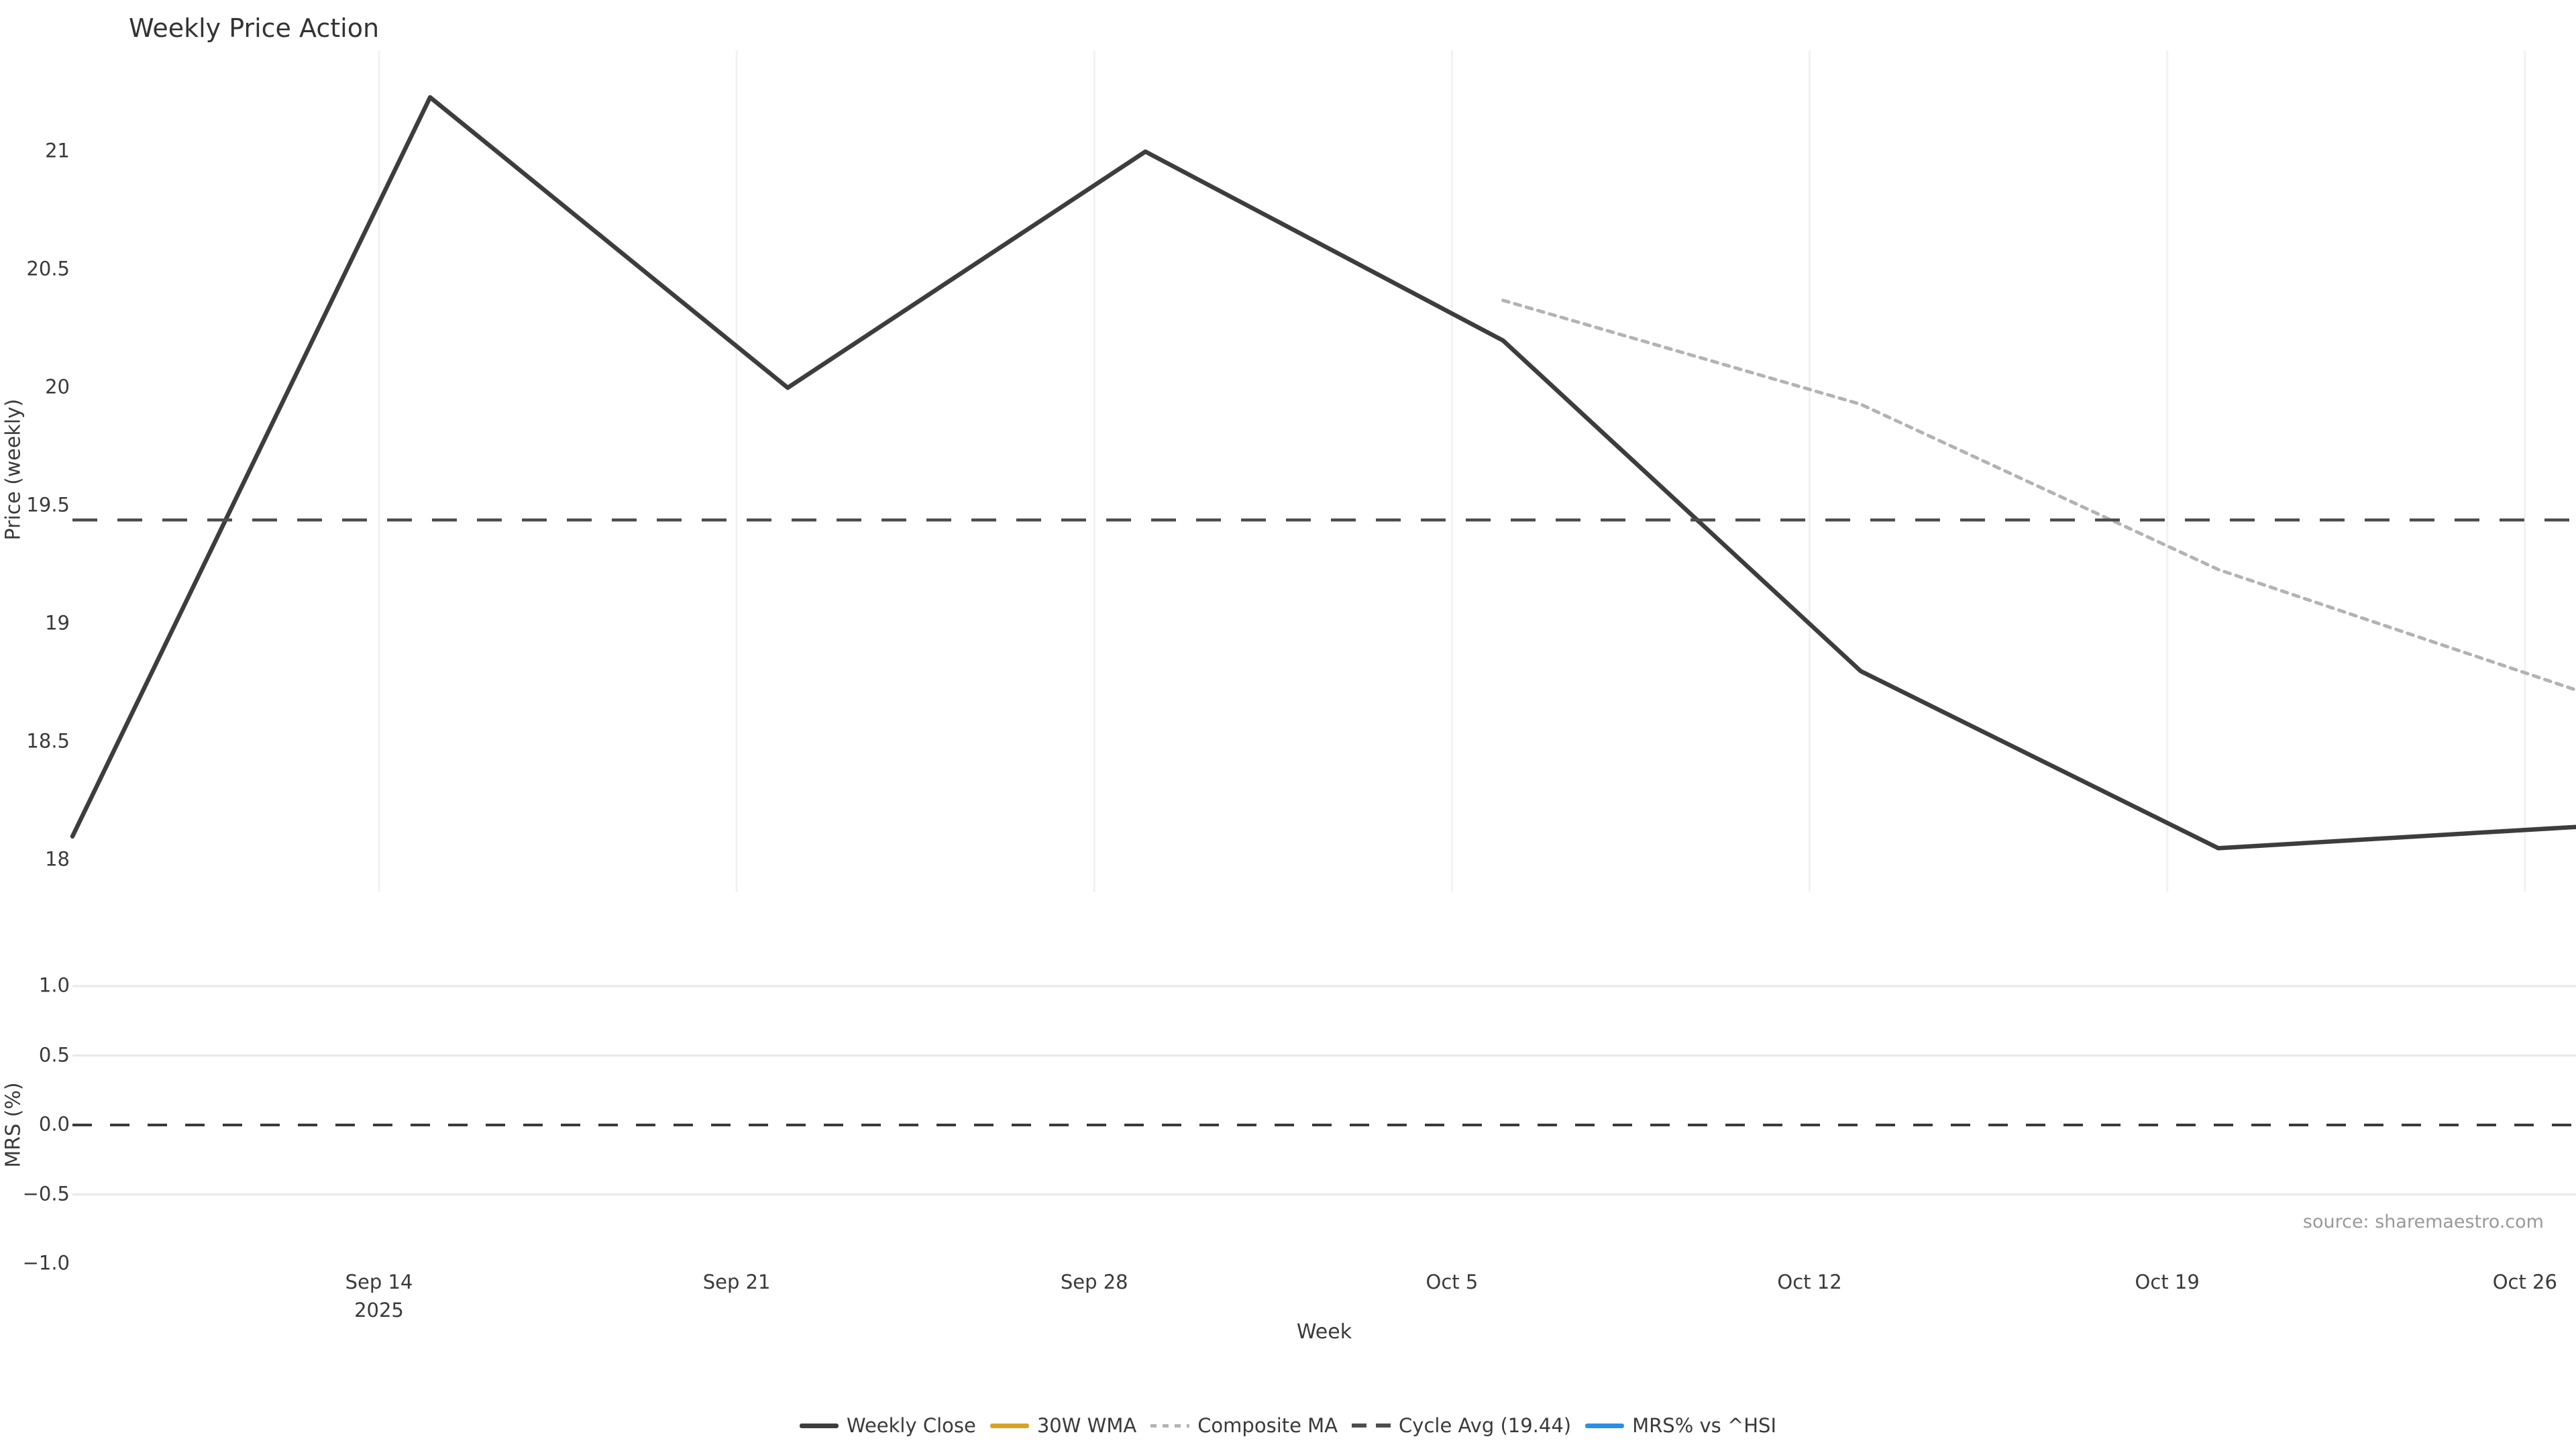 The image size is (2576, 1449). I want to click on price-y-tick: 19, so click(57, 623).